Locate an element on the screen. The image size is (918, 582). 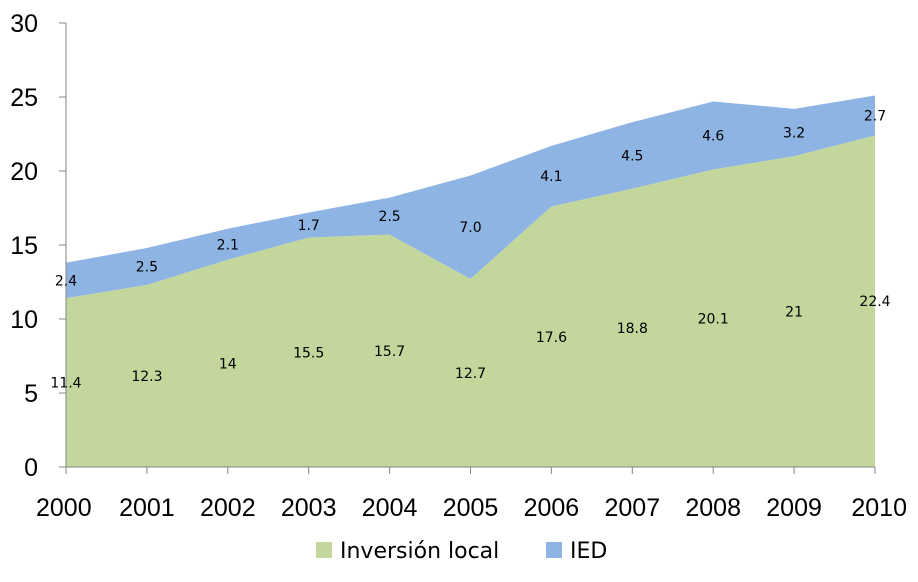
x-tick-label: 2004 is located at coordinates (390, 508).